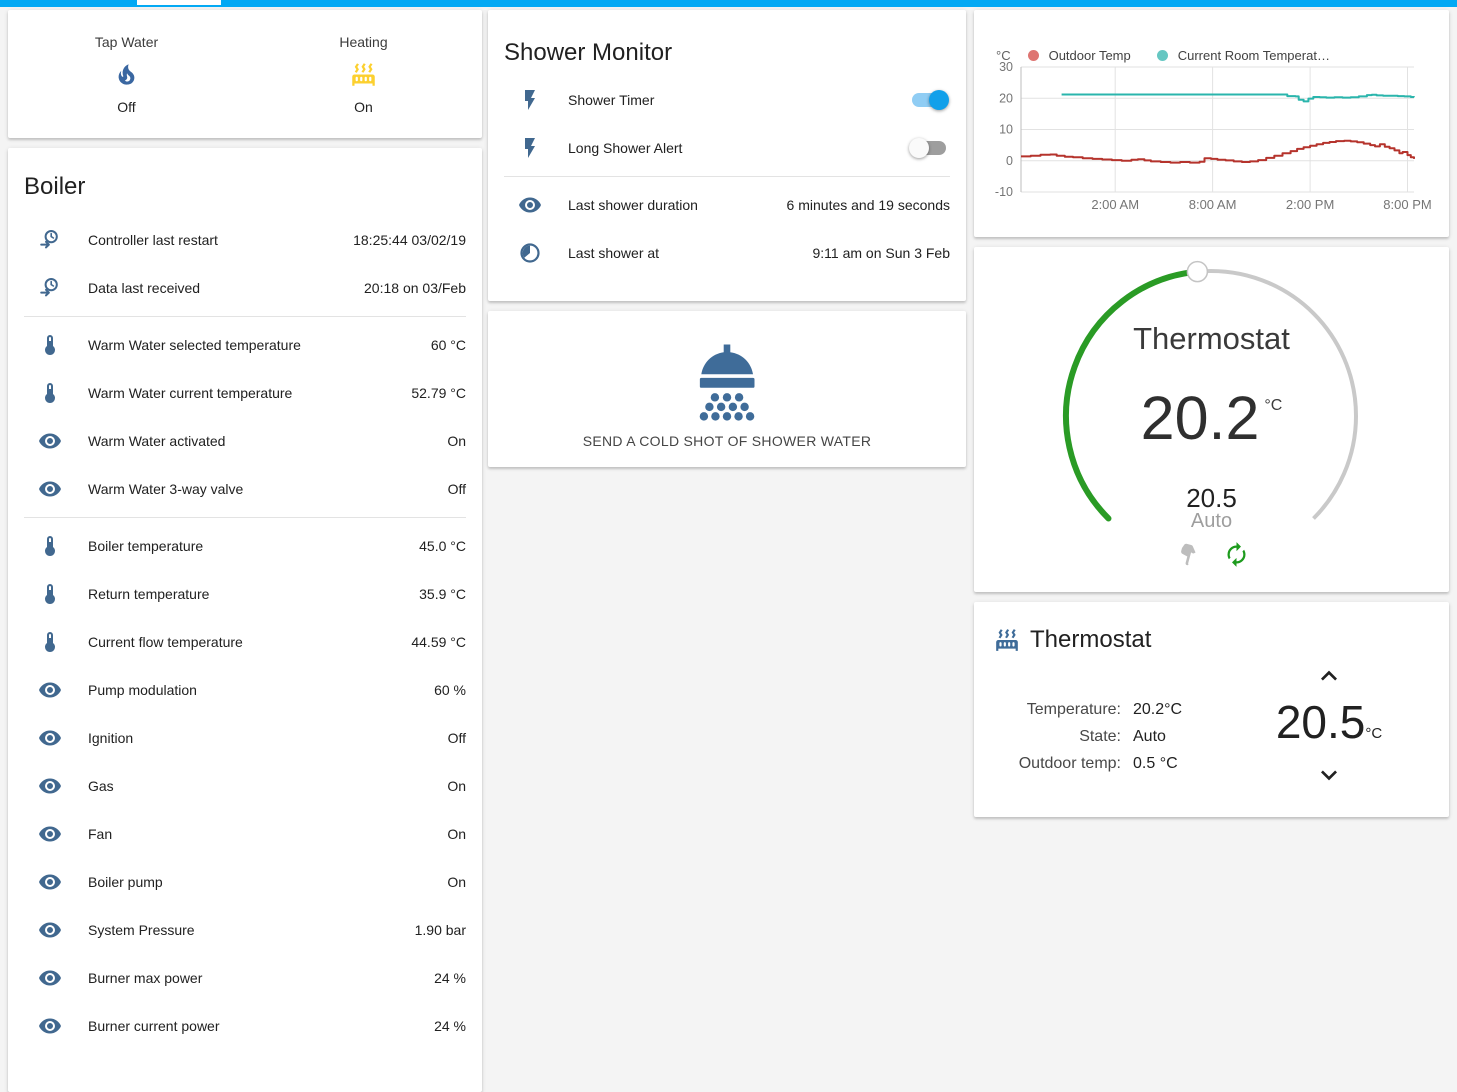  I want to click on autorenew-icon, so click(1236, 555).